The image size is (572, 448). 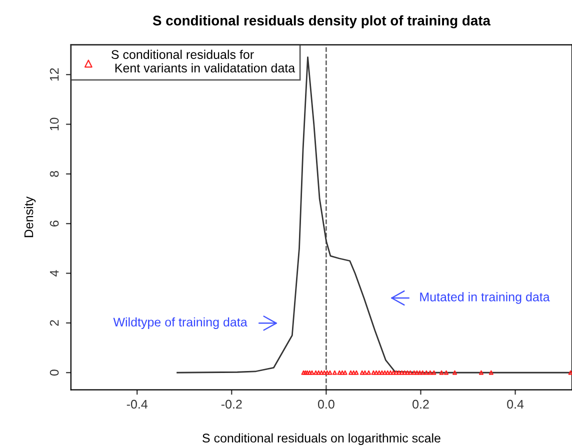 I want to click on x-tick-label: -0.2, so click(x=231, y=404).